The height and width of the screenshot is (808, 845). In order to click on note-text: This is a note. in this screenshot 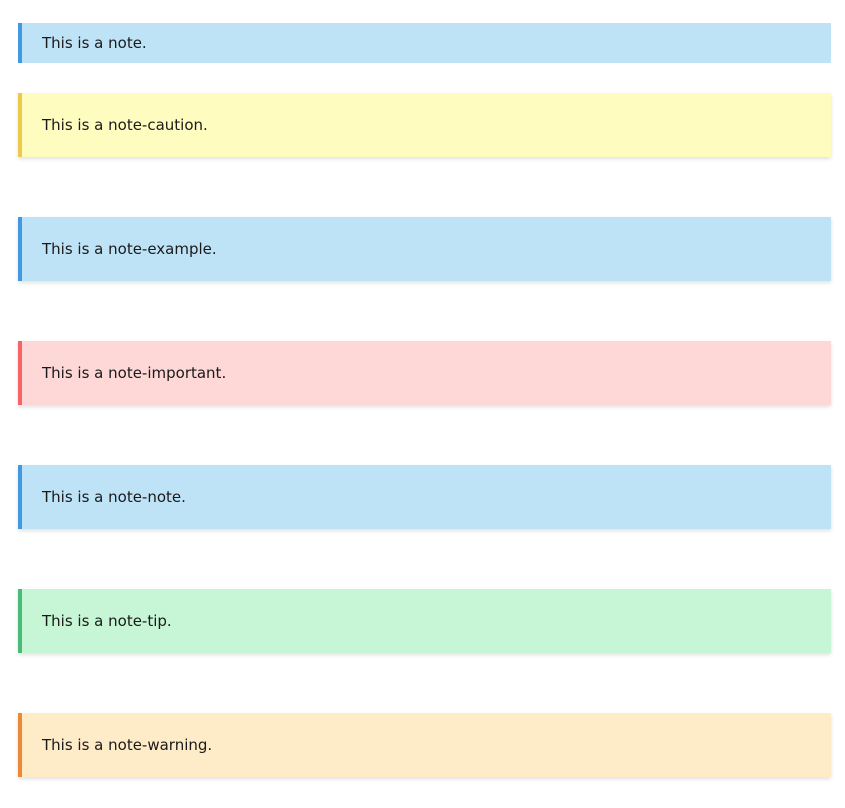, I will do `click(94, 43)`.